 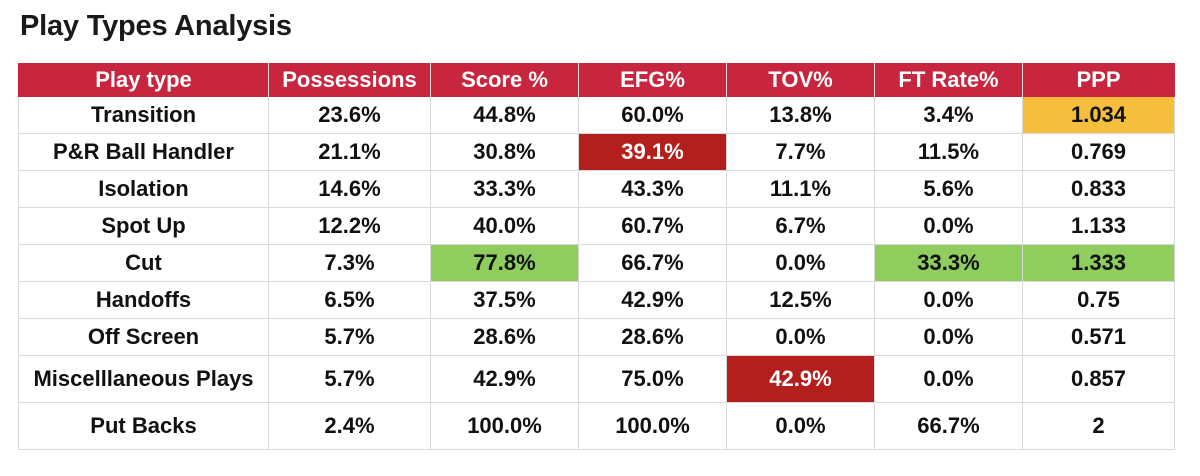 I want to click on cell-play-type: Handoffs, so click(x=143, y=300).